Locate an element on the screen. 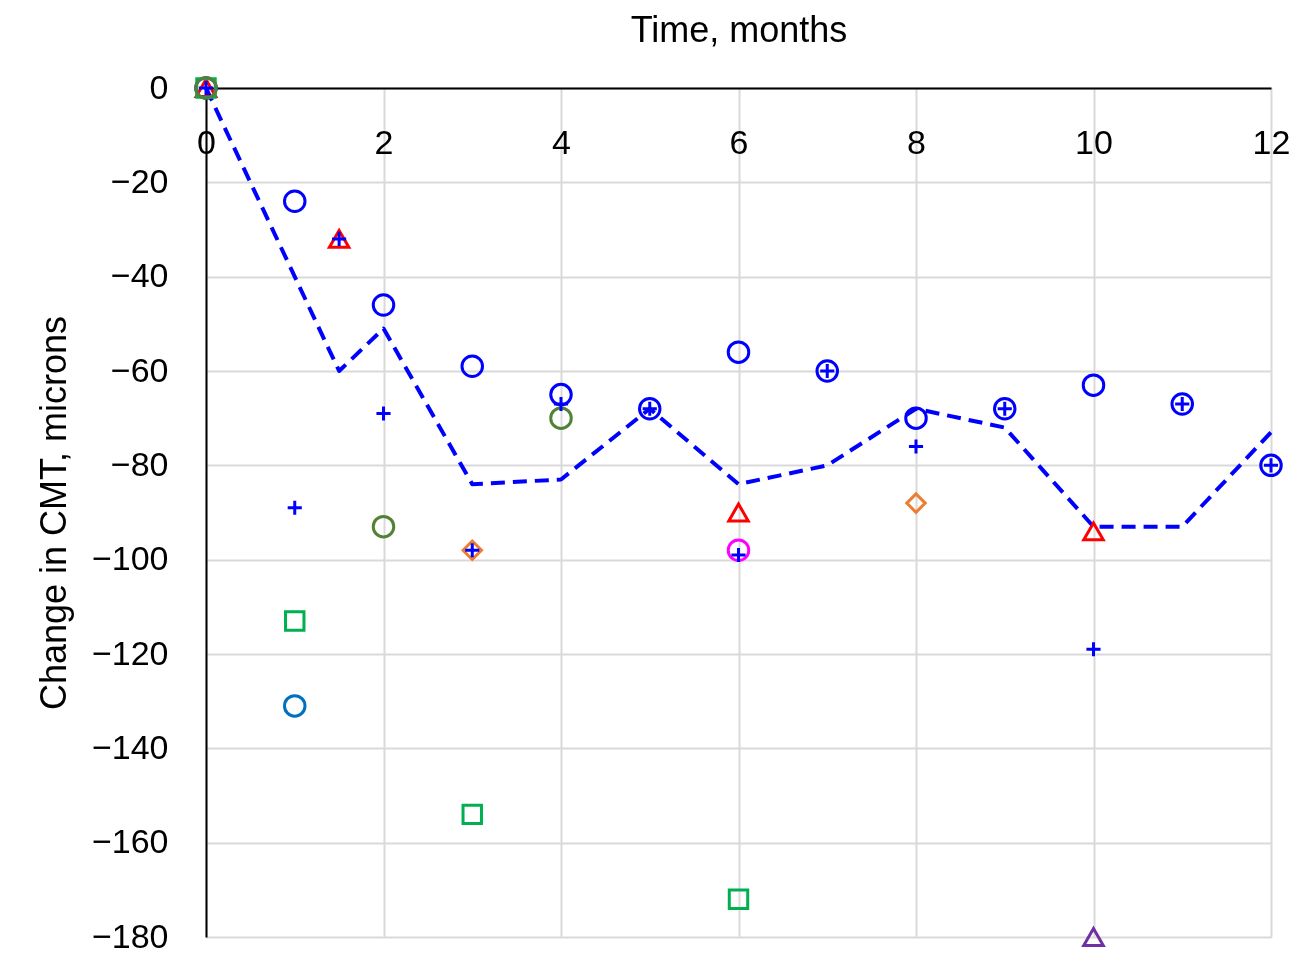 This screenshot has width=1297, height=956. x-tick-label: 10 is located at coordinates (1094, 141).